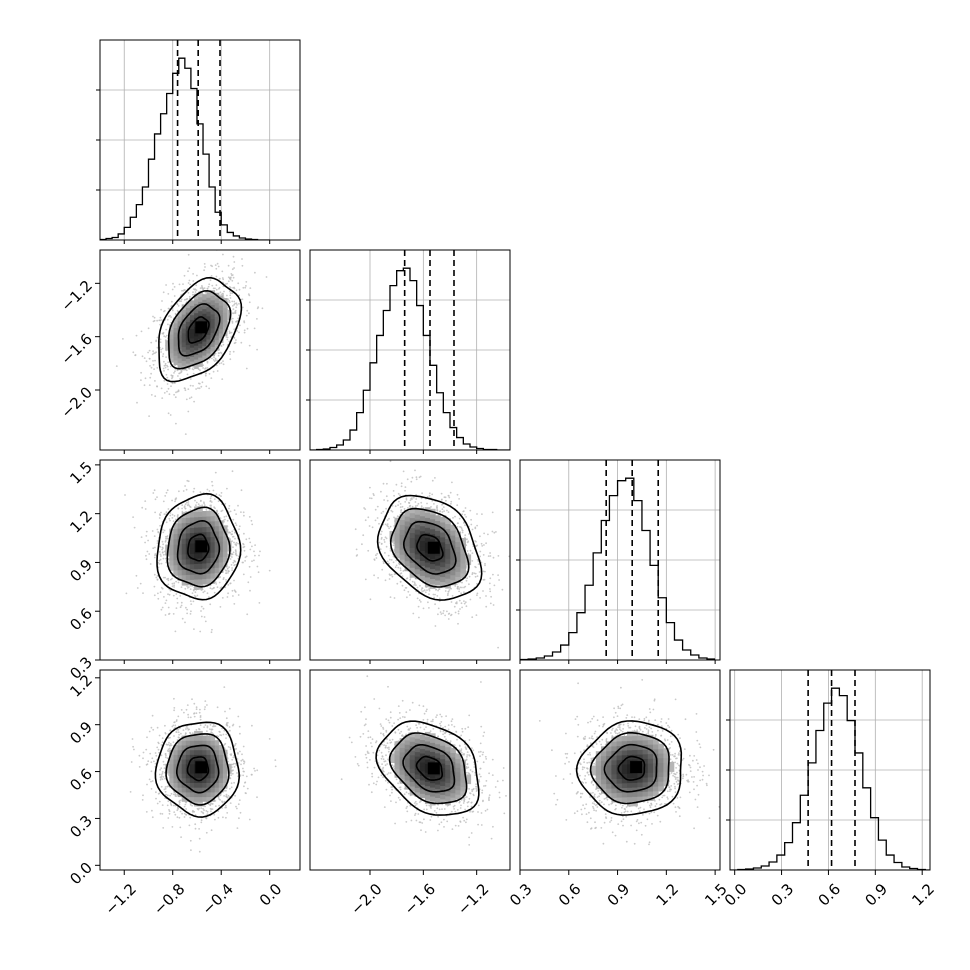 This screenshot has height=970, width=970. What do you see at coordinates (203, 769) in the screenshot?
I see `pair-content` at bounding box center [203, 769].